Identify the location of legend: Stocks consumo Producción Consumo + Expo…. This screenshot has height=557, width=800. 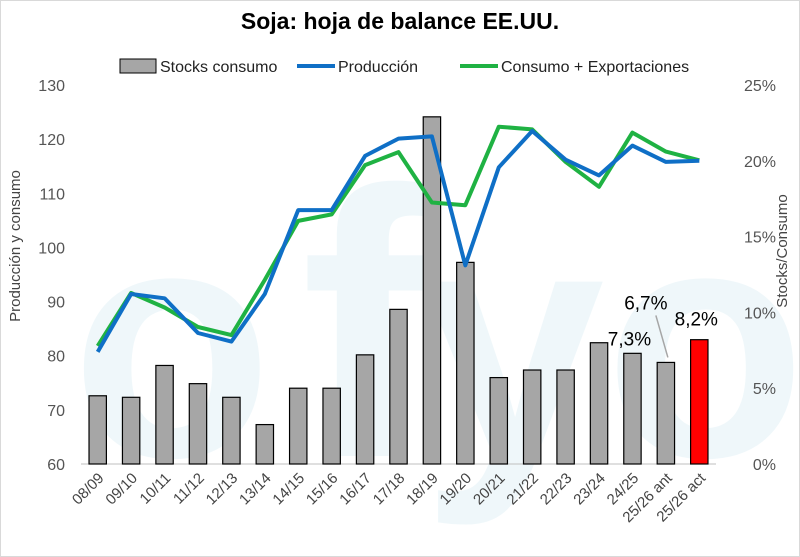
(404, 67).